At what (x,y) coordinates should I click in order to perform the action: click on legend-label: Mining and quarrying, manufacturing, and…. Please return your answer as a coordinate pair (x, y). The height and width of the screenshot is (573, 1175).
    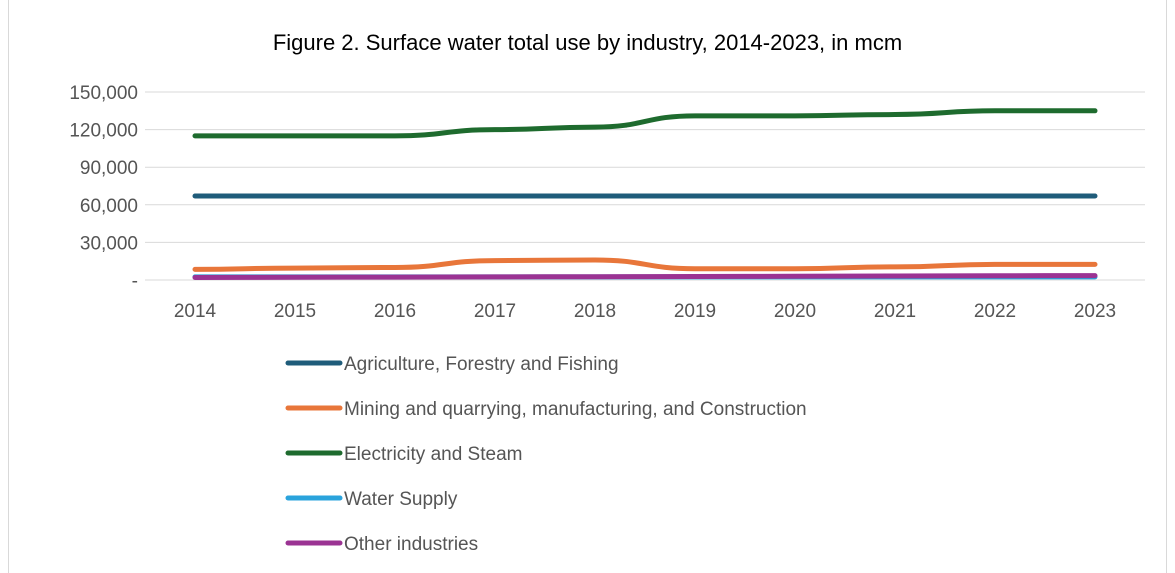
    Looking at the image, I should click on (575, 409).